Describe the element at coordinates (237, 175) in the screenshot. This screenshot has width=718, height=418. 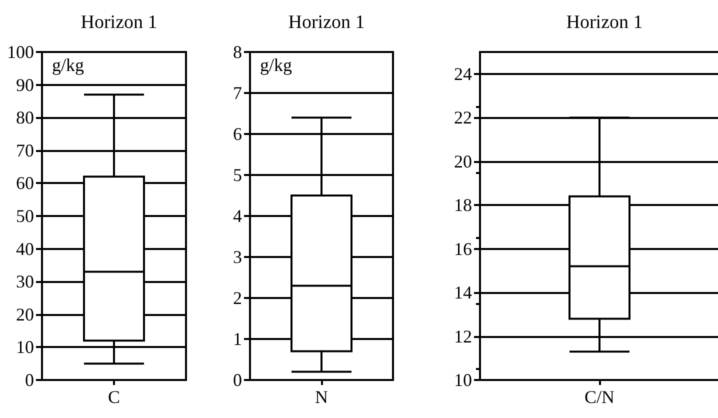
I see `y-tick-label: 5` at that location.